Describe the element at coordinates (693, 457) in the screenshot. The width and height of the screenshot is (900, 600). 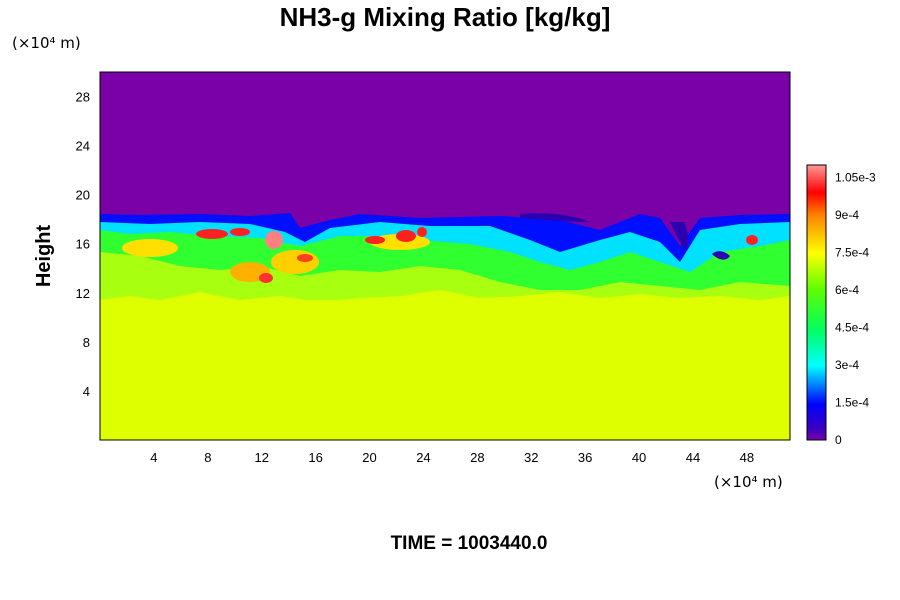
I see `x-tick-label: 44` at that location.